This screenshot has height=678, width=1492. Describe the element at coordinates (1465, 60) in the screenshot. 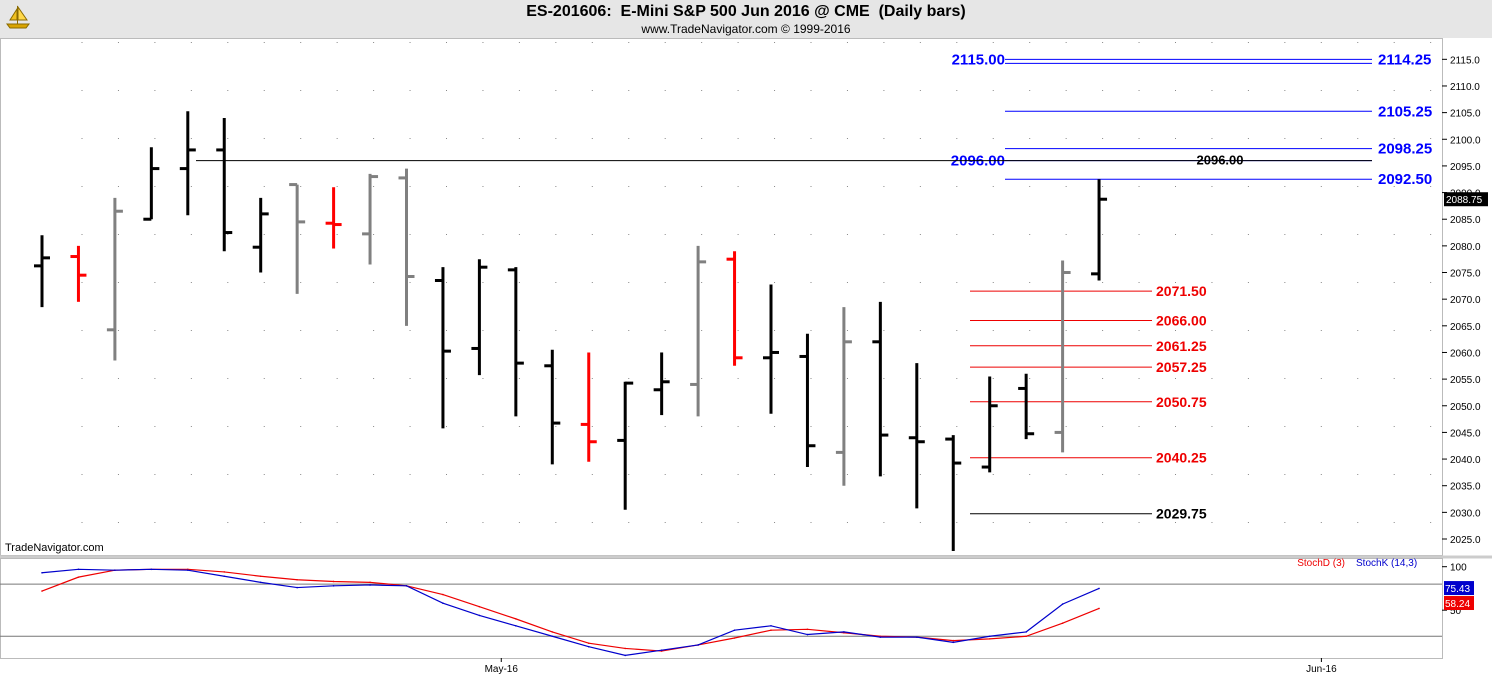

I see `price-axis-label: 2115.0` at that location.